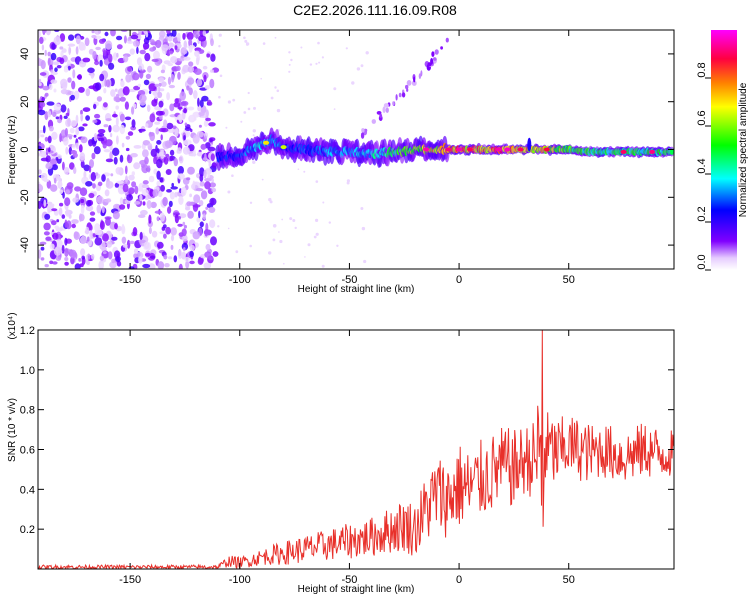 The width and height of the screenshot is (750, 600). I want to click on colorbar-ticks: 0.0 0.2 0.4 0.6 0.8, so click(703, 166).